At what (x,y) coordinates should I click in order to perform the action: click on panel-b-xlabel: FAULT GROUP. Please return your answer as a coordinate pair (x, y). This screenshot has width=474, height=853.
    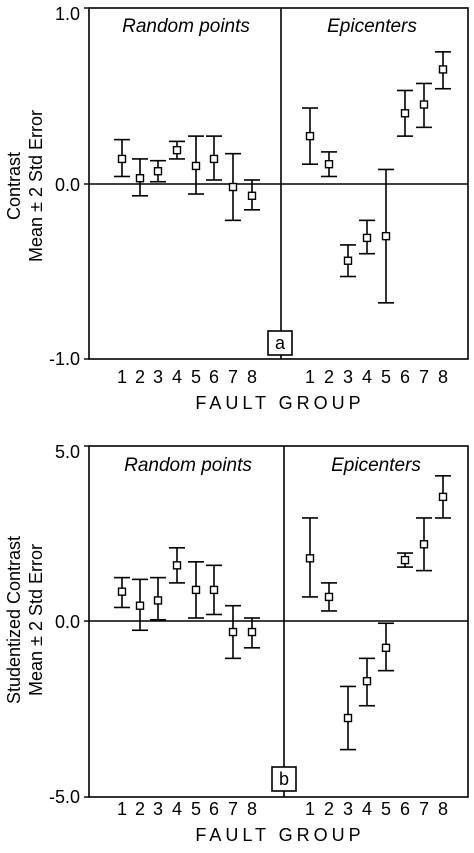
    Looking at the image, I should click on (279, 835).